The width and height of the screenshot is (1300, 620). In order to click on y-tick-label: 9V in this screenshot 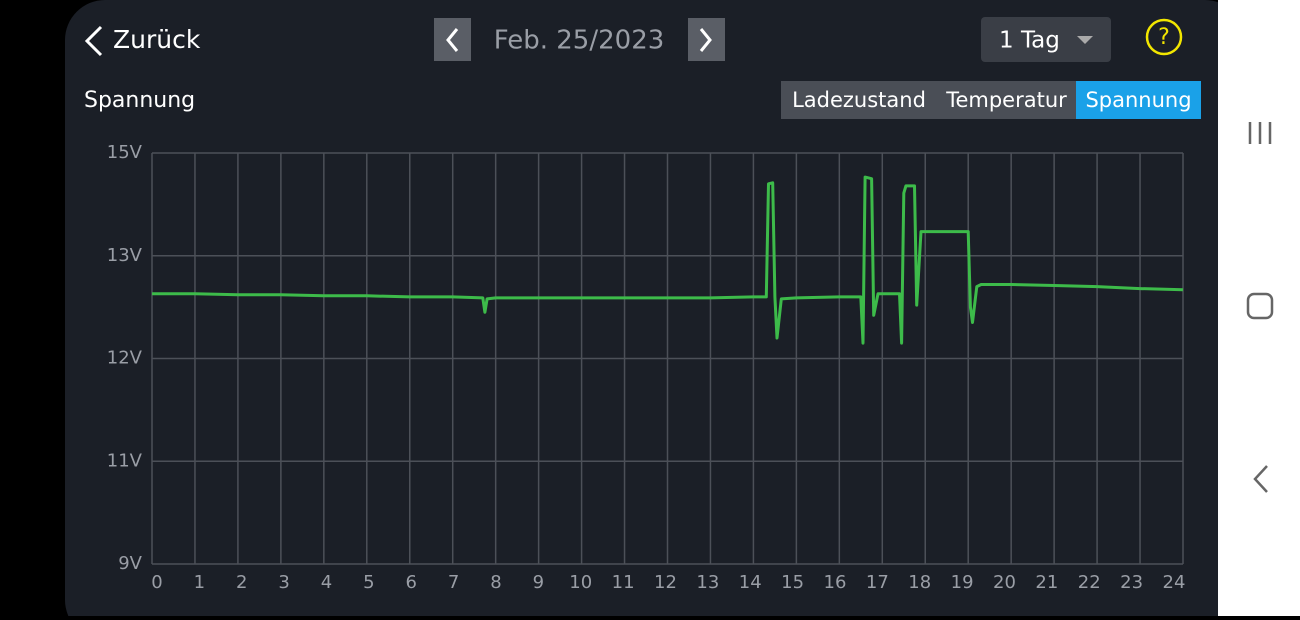, I will do `click(130, 563)`.